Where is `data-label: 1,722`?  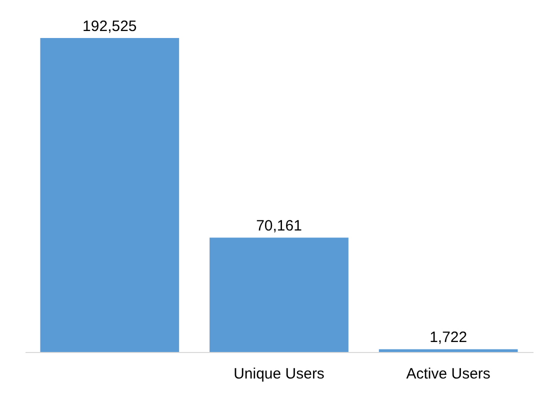
data-label: 1,722 is located at coordinates (449, 337).